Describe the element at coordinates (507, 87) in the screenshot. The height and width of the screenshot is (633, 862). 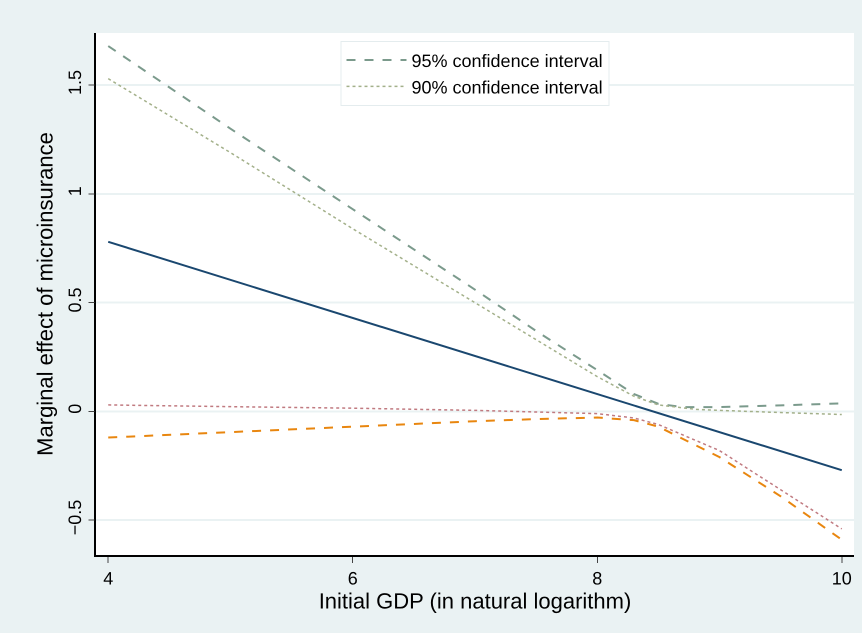
I see `legend-label: 90% confidence interval` at that location.